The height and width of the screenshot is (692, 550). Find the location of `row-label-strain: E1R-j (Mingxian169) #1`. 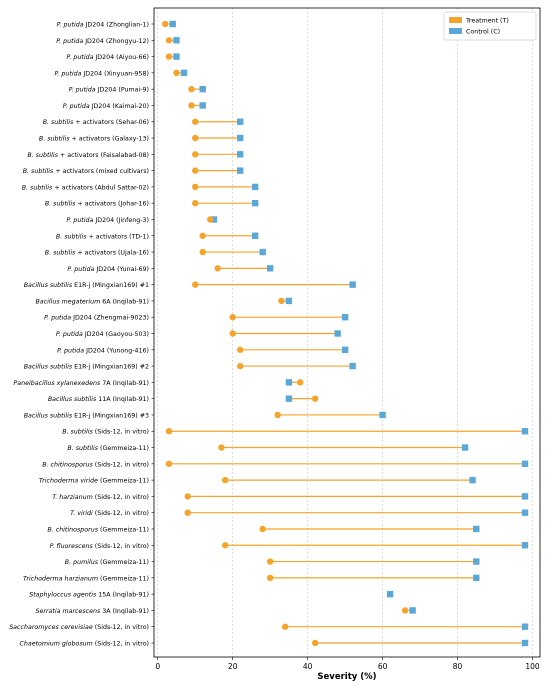

row-label-strain: E1R-j (Mingxian169) #1 is located at coordinates (110, 285).